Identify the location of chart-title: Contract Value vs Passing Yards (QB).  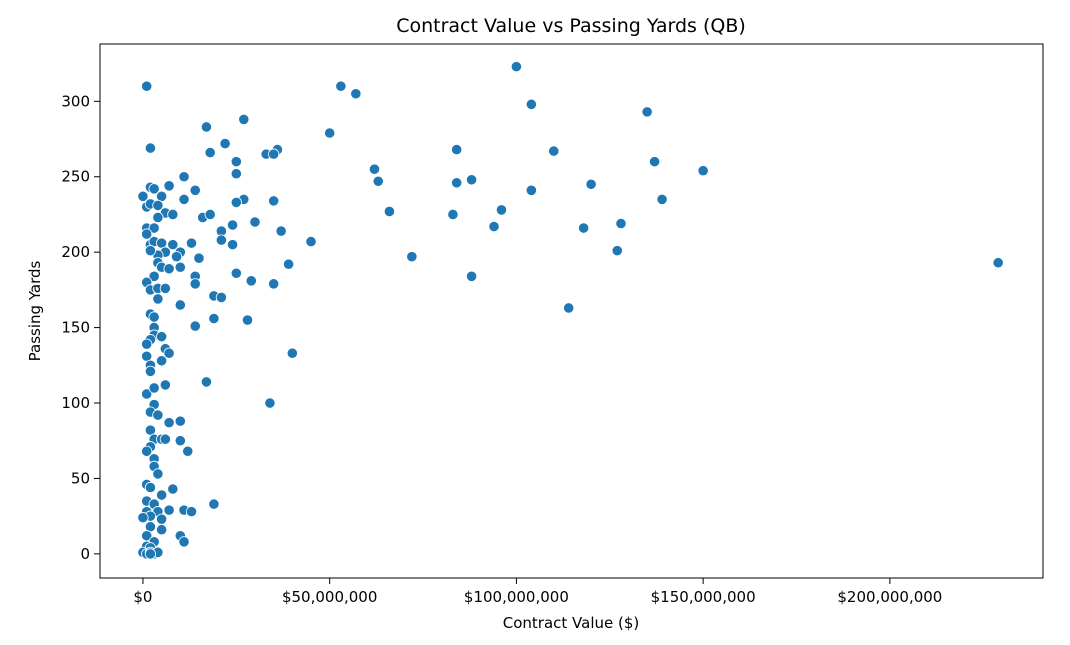
(571, 26).